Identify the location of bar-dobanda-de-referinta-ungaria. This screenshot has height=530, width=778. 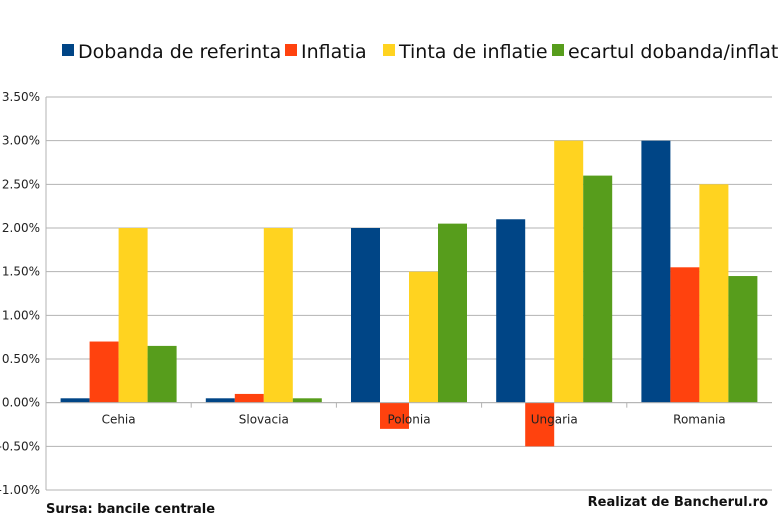
(511, 311).